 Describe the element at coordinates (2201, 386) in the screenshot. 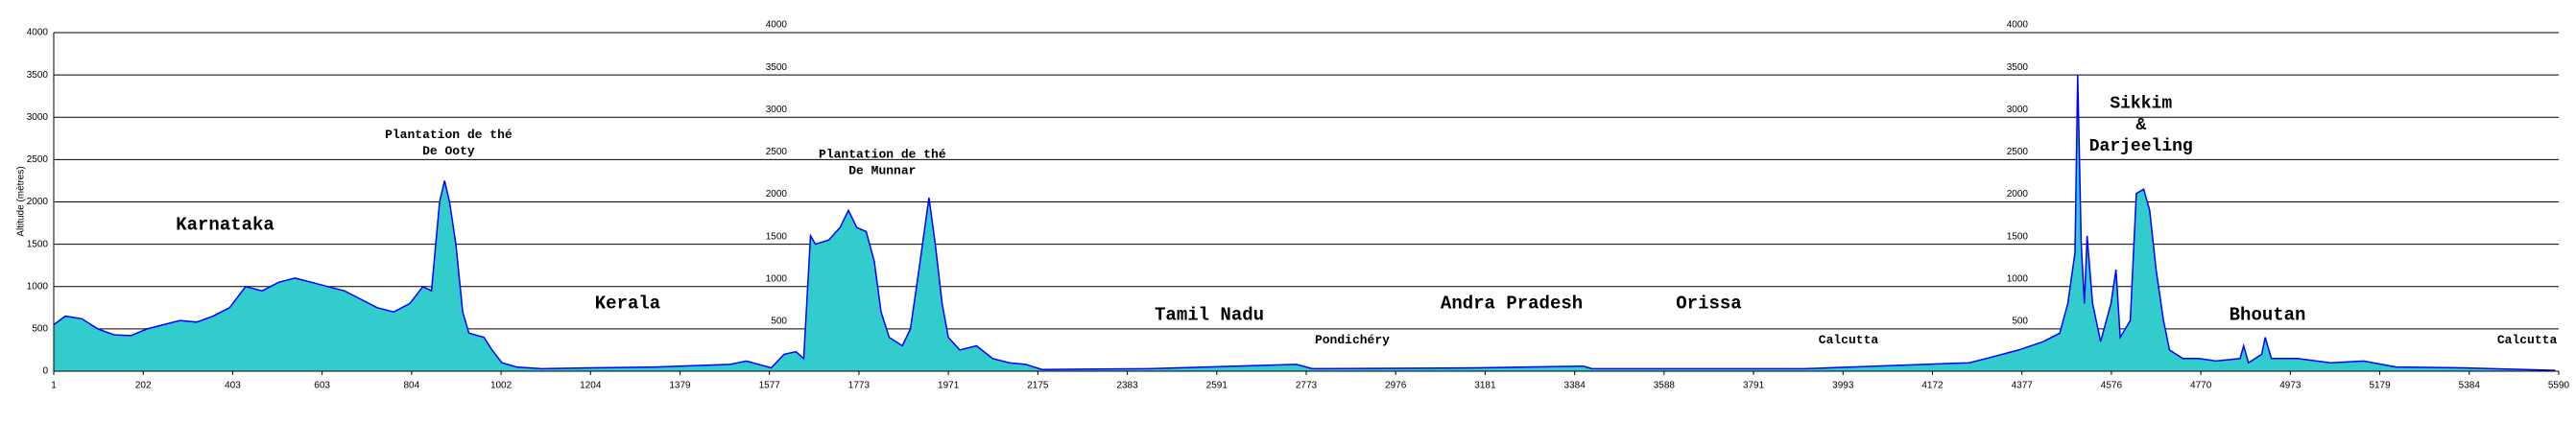

I see `x-tick-label: 4770` at that location.